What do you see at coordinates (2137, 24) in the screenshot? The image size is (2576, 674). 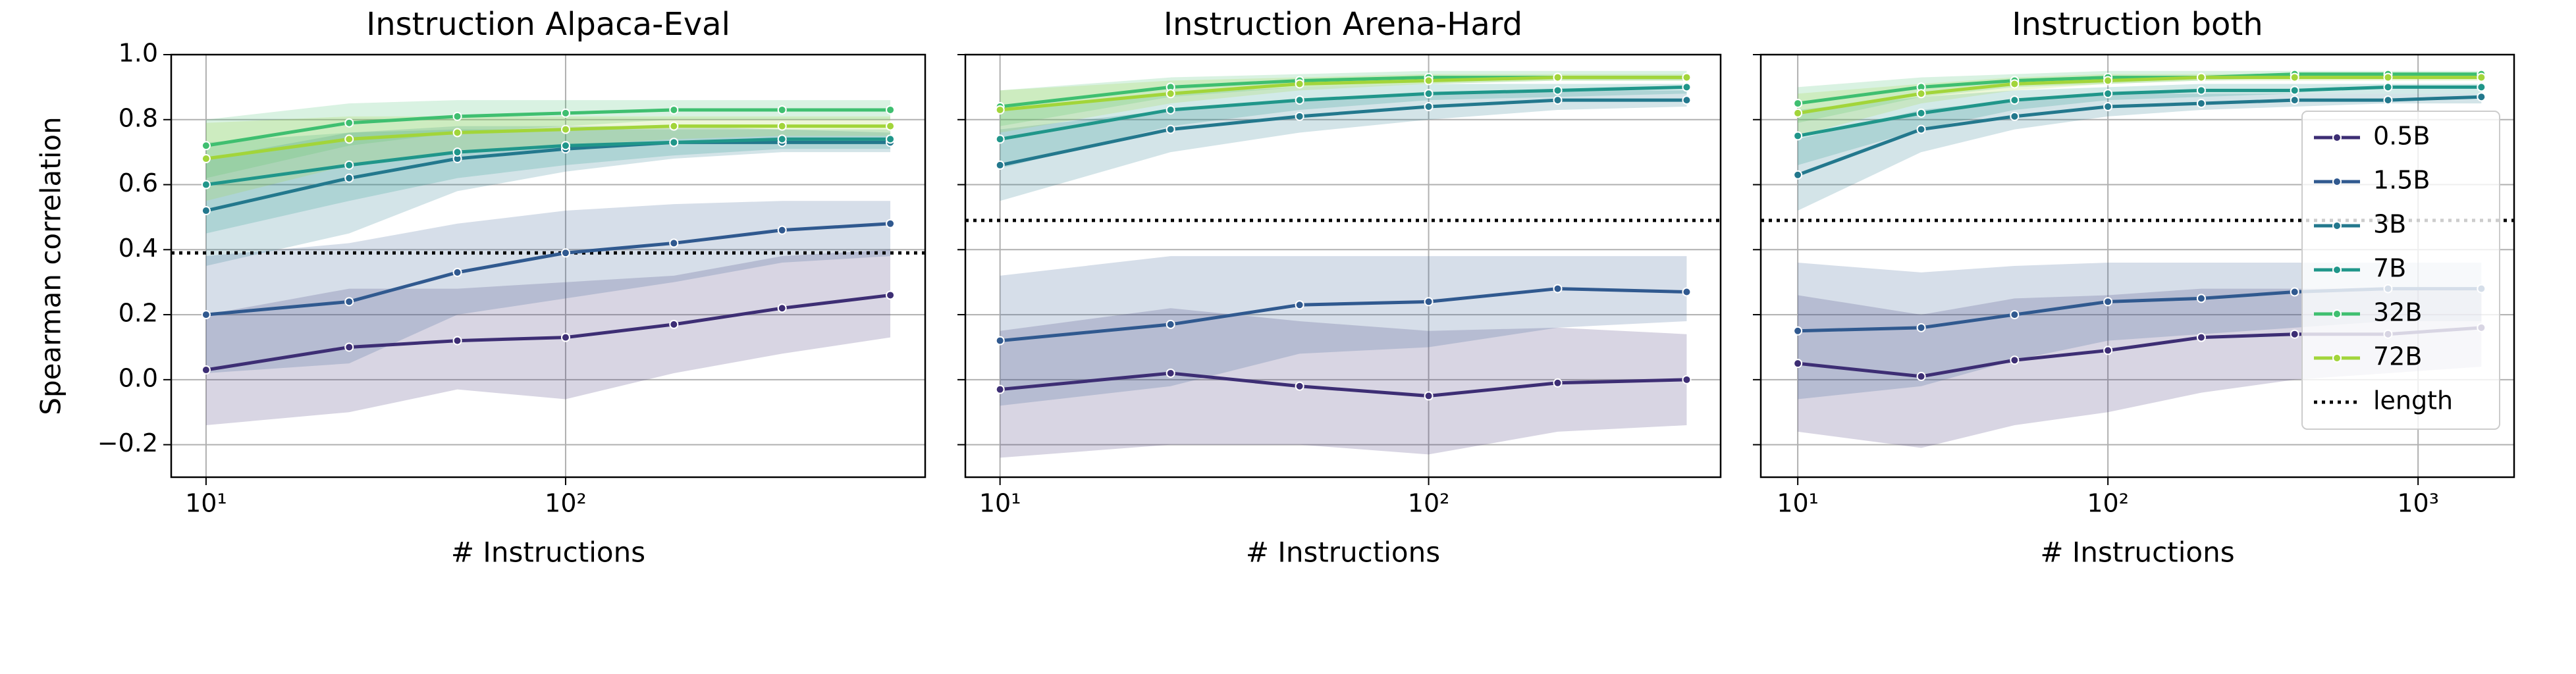 I see `chart-title: Instruction both` at bounding box center [2137, 24].